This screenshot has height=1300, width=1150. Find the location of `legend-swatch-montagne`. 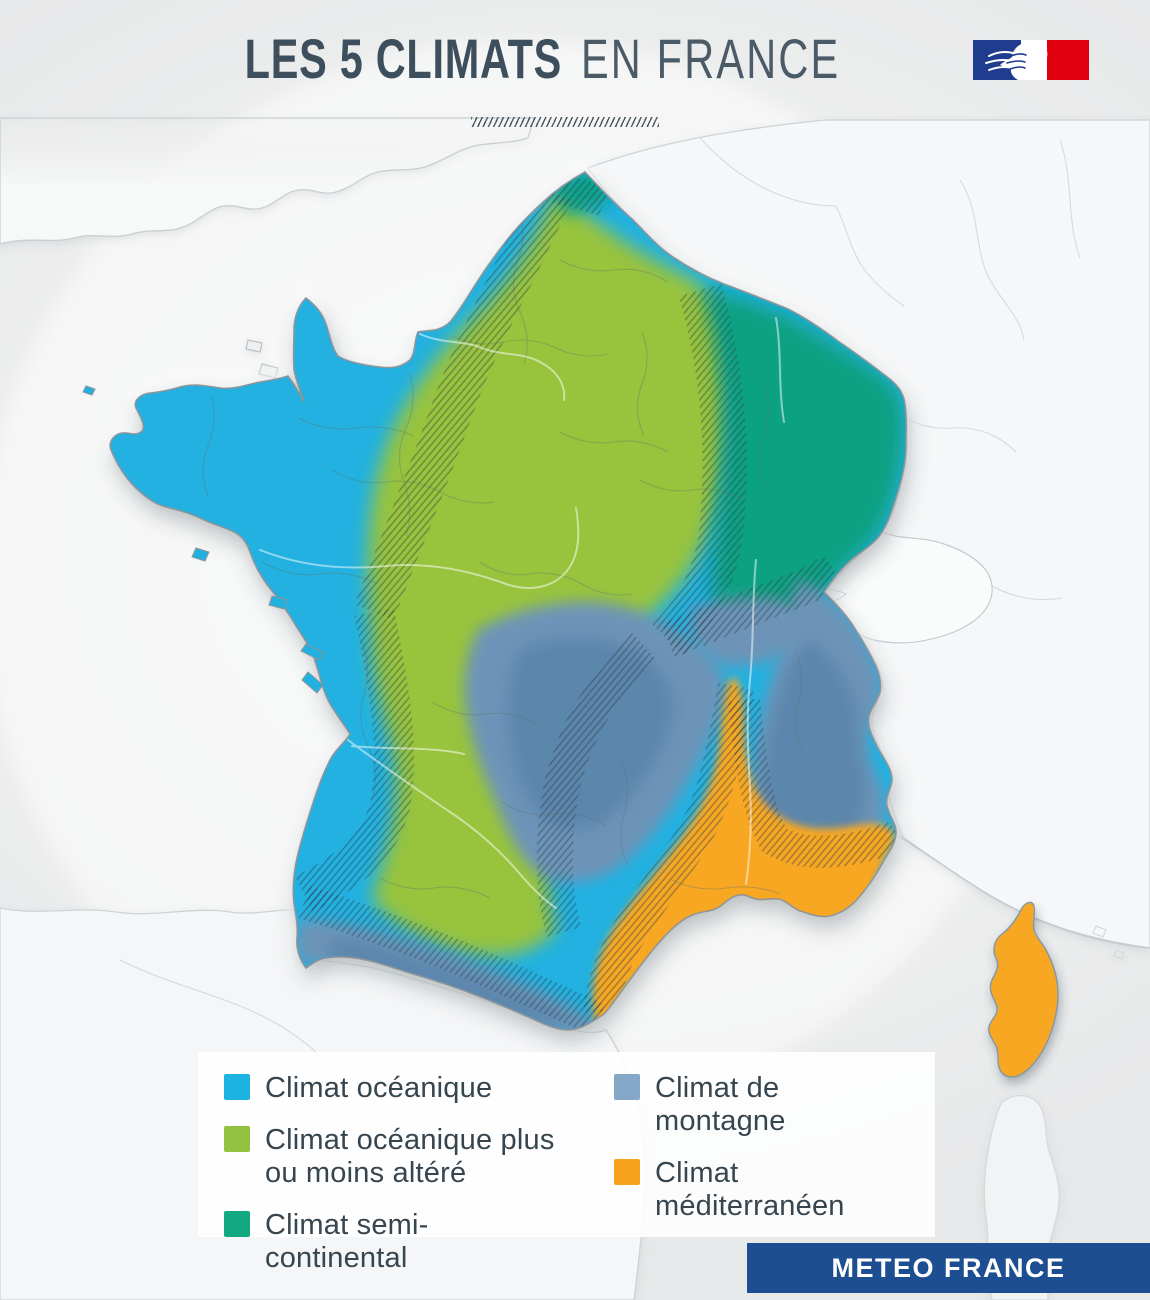

legend-swatch-montagne is located at coordinates (627, 1087).